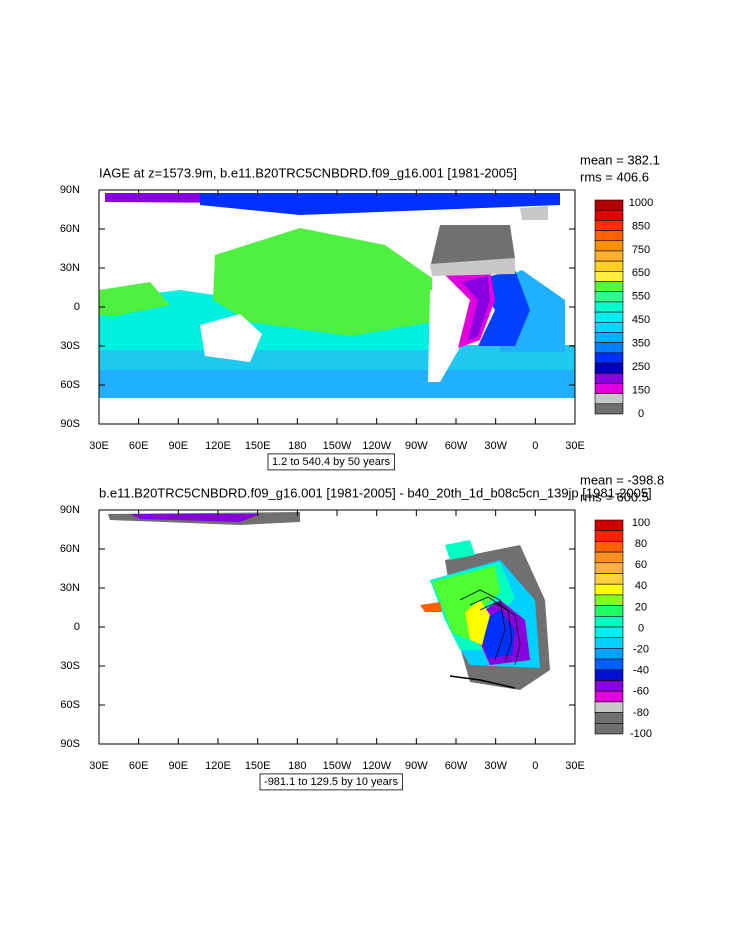 This screenshot has height=950, width=733. Describe the element at coordinates (641, 565) in the screenshot. I see `colorbar-label: 60` at that location.